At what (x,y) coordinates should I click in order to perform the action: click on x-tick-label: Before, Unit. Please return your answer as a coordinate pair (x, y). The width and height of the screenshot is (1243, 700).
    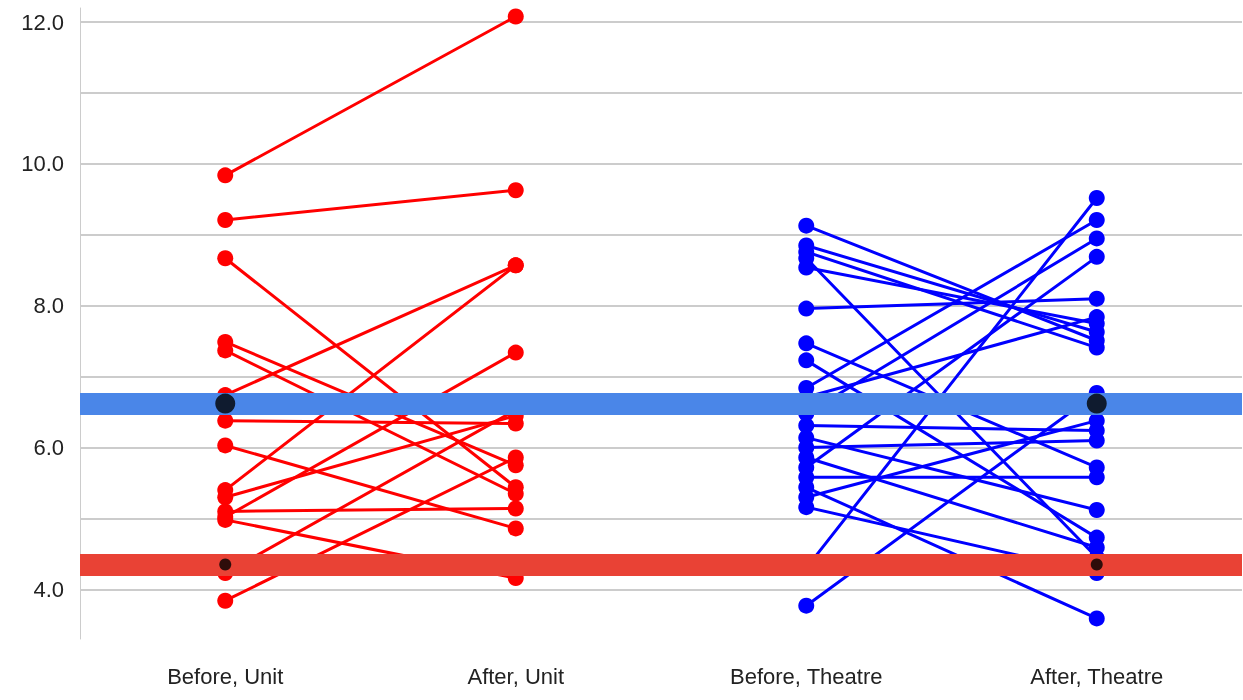
    Looking at the image, I should click on (225, 676).